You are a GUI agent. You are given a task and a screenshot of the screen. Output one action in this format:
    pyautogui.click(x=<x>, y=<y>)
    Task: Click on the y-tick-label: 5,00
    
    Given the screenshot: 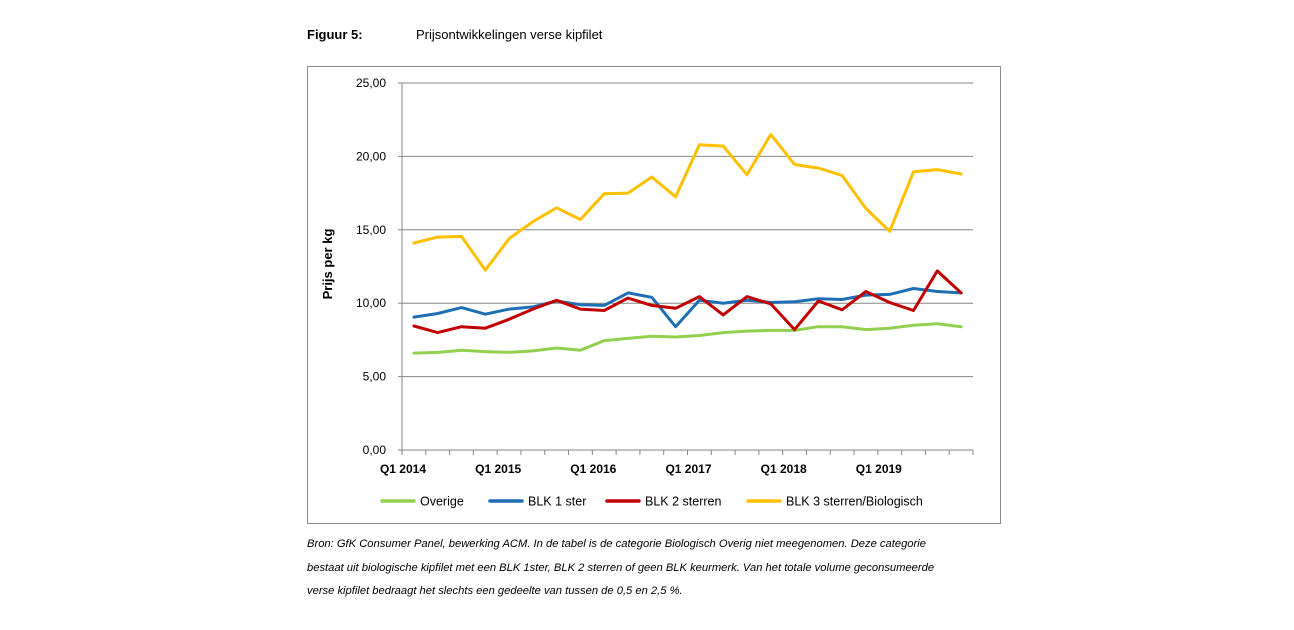 What is the action you would take?
    pyautogui.click(x=375, y=377)
    